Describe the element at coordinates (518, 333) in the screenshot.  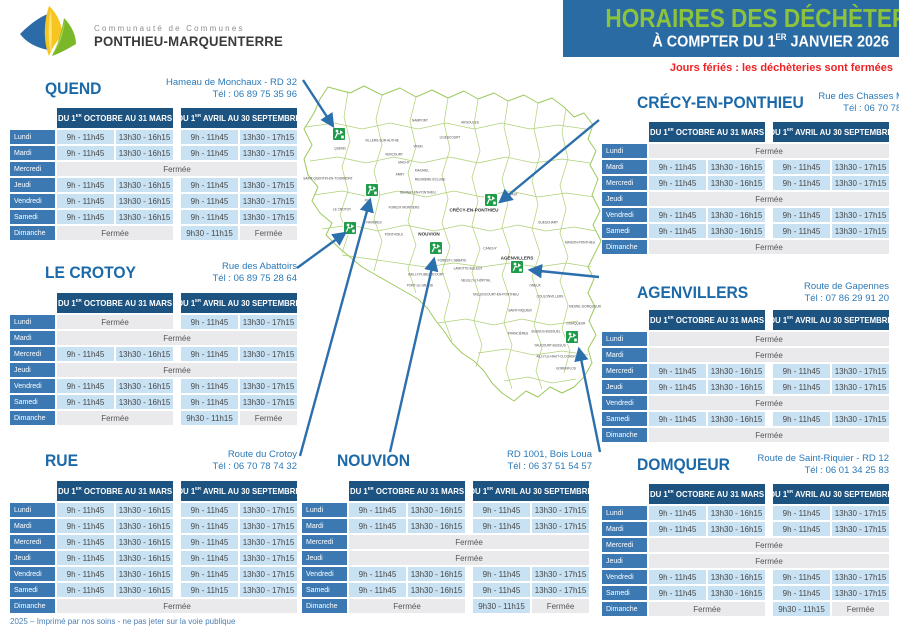
I see `map-commune-label: FRANCIÈRES` at that location.